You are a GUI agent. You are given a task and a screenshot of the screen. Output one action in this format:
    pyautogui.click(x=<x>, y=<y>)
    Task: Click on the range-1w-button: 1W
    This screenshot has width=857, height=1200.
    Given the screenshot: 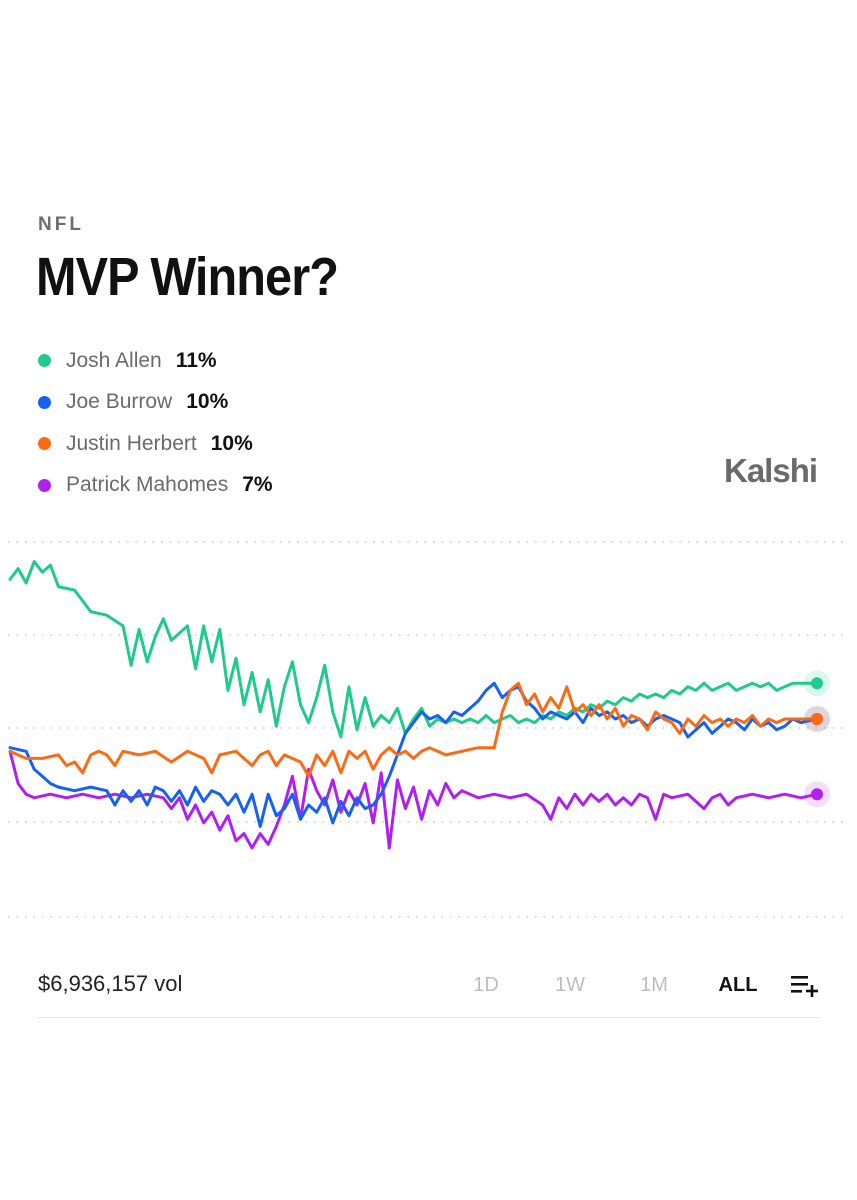 What is the action you would take?
    pyautogui.click(x=570, y=985)
    